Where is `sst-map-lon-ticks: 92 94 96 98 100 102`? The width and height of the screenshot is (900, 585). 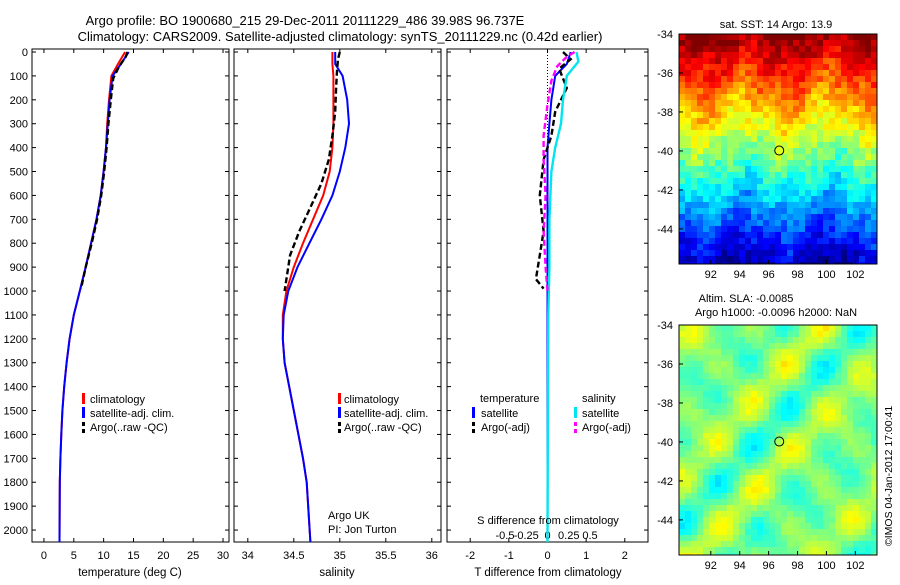
sst-map-lon-ticks: 92 94 96 98 100 102 is located at coordinates (785, 270).